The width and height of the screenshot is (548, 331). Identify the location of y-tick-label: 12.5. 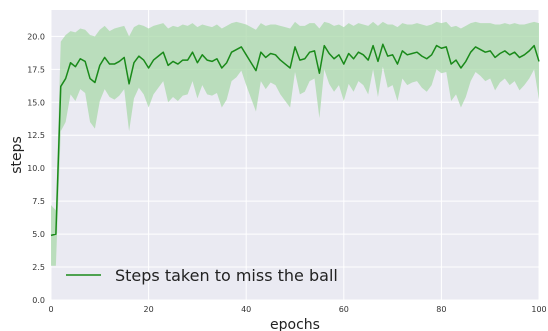
(36, 135).